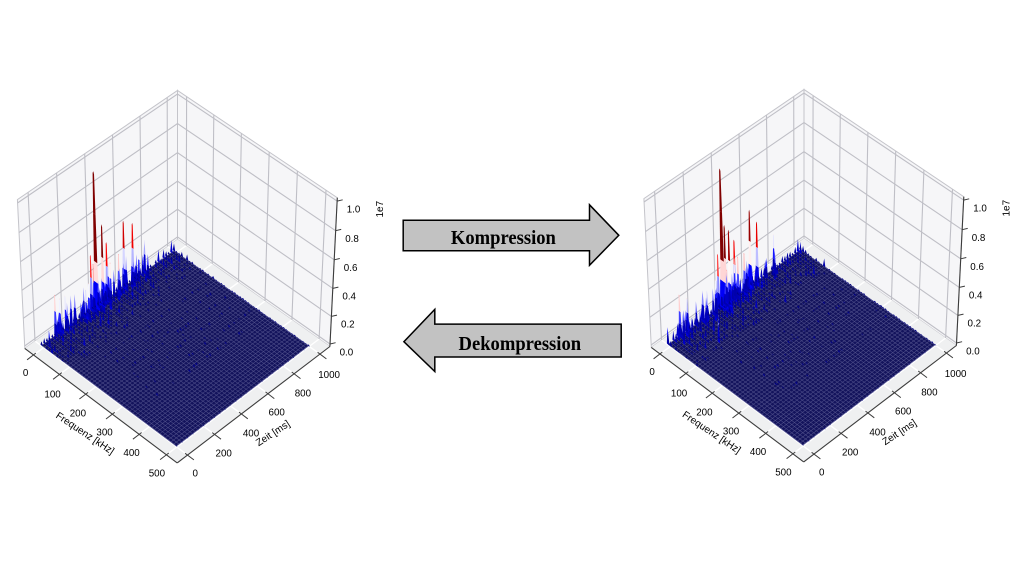 Image resolution: width=1024 pixels, height=578 pixels. Describe the element at coordinates (520, 345) in the screenshot. I see `svg-text: Dekompression` at that location.